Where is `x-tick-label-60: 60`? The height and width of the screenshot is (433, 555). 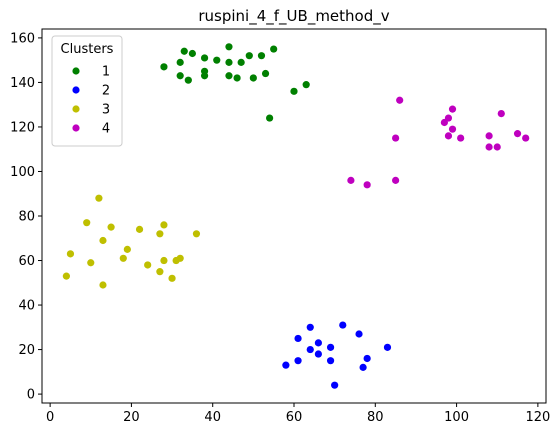
x-tick-label-60: 60 is located at coordinates (294, 417).